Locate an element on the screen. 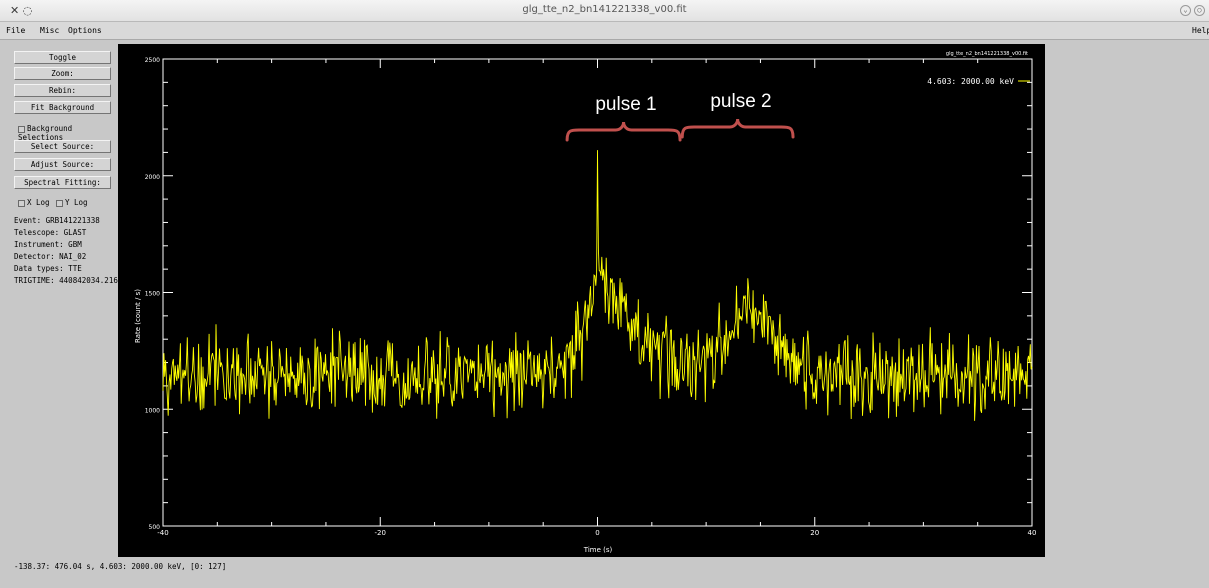  menu-options: Options is located at coordinates (85, 30).